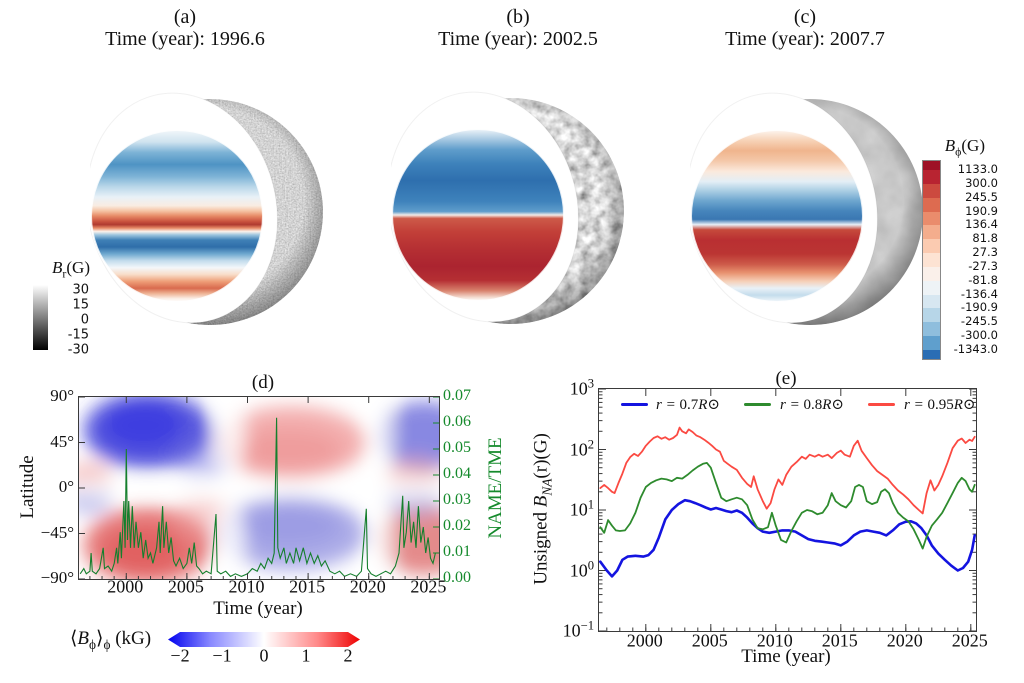  What do you see at coordinates (518, 39) in the screenshot?
I see `panel-b-time: Time (year): 2002.5` at bounding box center [518, 39].